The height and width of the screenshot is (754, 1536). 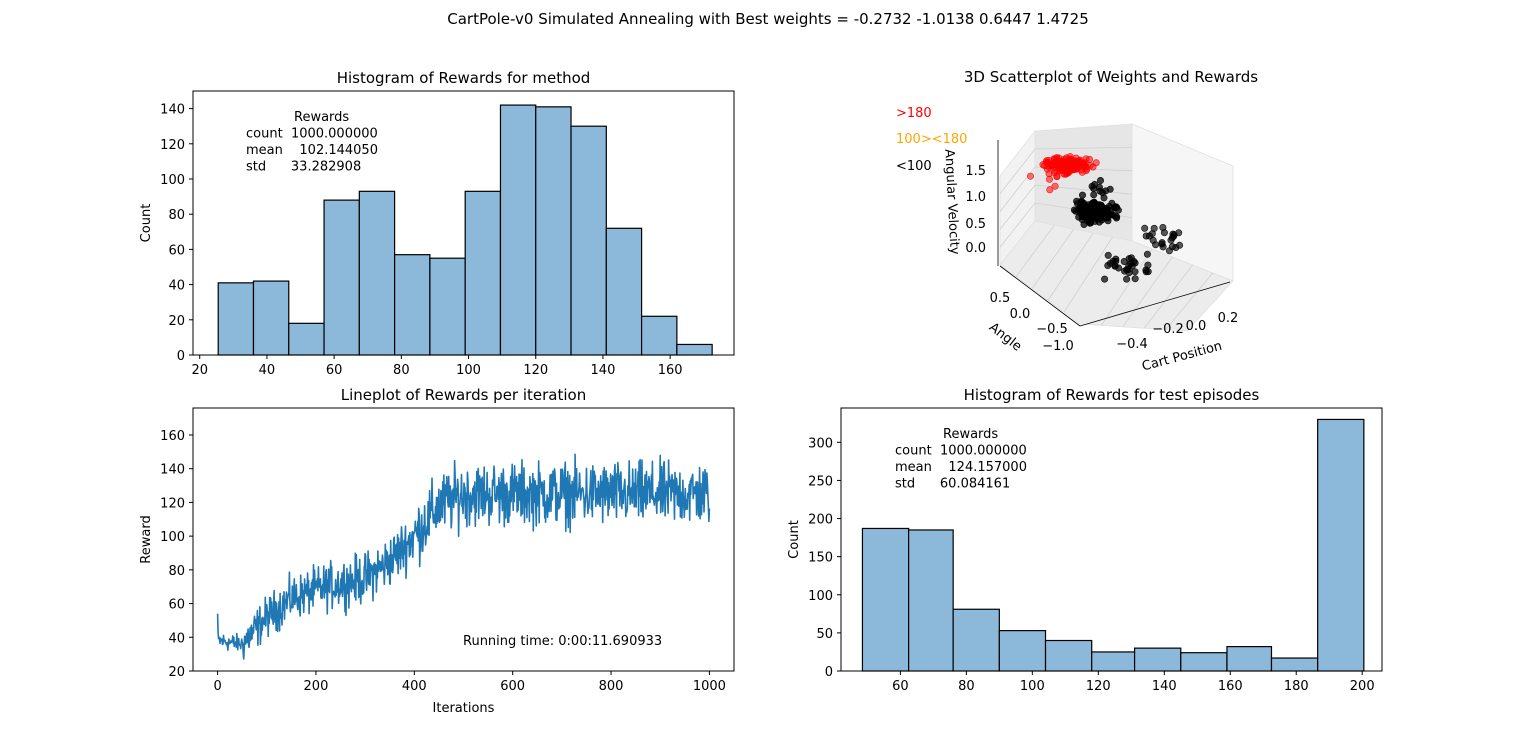 What do you see at coordinates (176, 286) in the screenshot?
I see `y-tick-label: 40` at bounding box center [176, 286].